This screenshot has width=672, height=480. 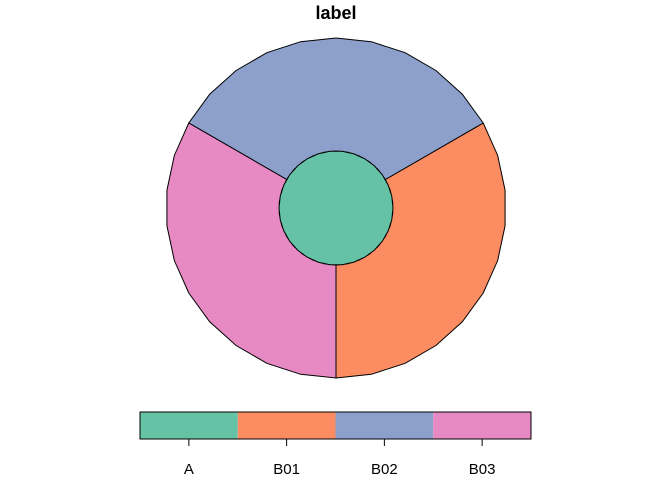 I want to click on legend-label-b02: B02, so click(x=384, y=469).